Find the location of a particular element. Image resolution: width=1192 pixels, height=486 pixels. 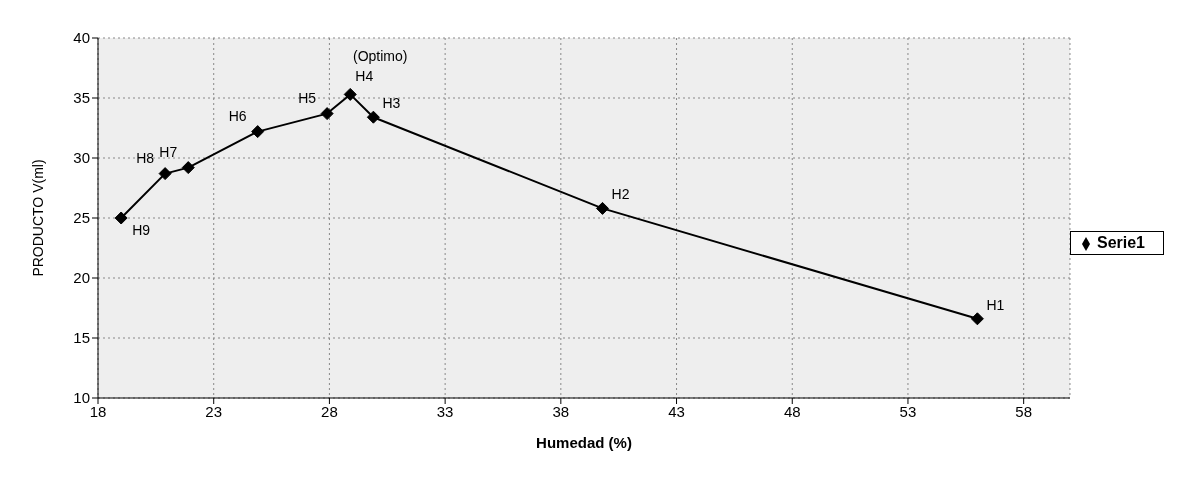

y-tick-label: 30 is located at coordinates (81, 158).